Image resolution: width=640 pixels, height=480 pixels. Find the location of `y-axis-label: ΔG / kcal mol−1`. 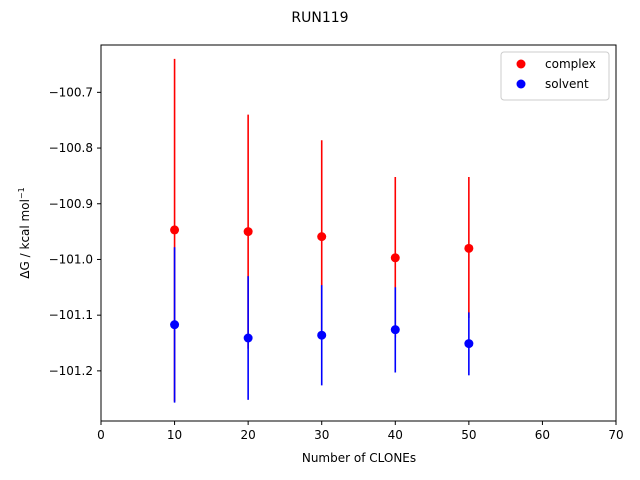

y-axis-label: ΔG / kcal mol−1 is located at coordinates (24, 232).